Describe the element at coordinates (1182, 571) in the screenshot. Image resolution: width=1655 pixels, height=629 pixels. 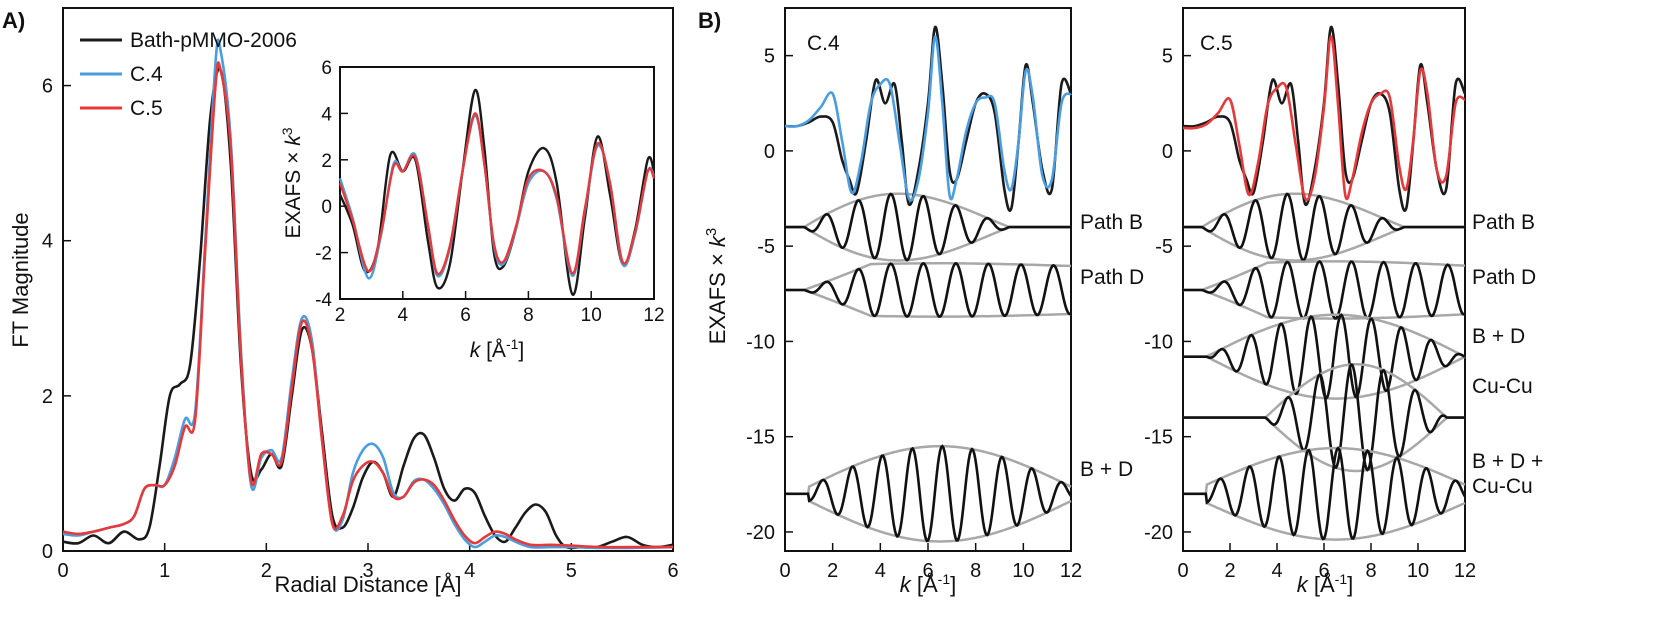
I see `br-xtick-label: 0` at that location.